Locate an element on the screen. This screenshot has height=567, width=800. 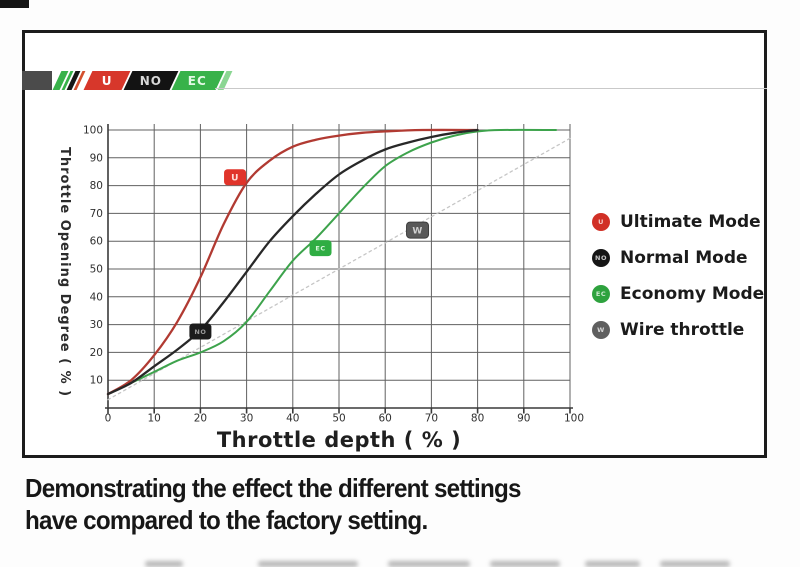
banner-segment-label: EC is located at coordinates (198, 80).